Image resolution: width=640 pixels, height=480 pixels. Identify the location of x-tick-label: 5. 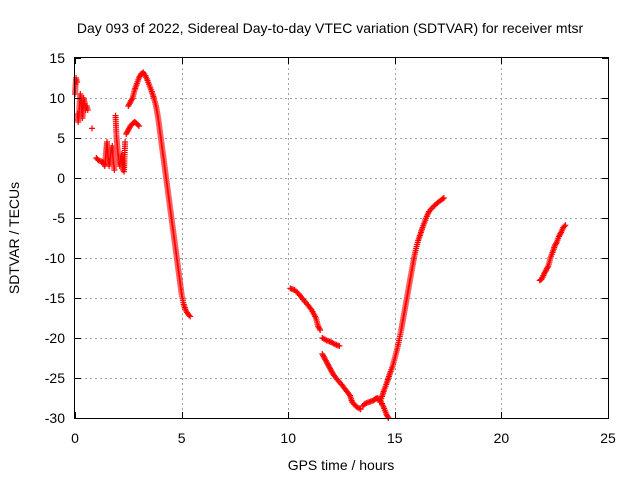
(182, 438).